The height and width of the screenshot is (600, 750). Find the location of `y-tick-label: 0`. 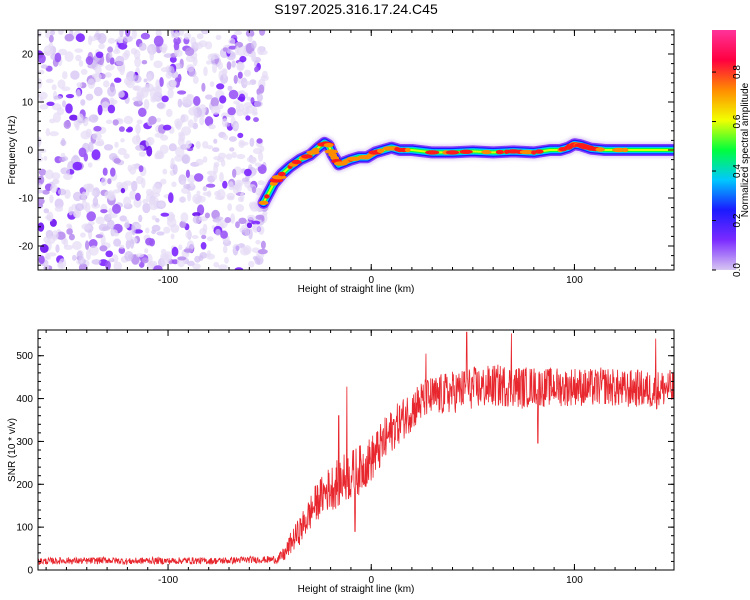

y-tick-label: 0 is located at coordinates (30, 571).